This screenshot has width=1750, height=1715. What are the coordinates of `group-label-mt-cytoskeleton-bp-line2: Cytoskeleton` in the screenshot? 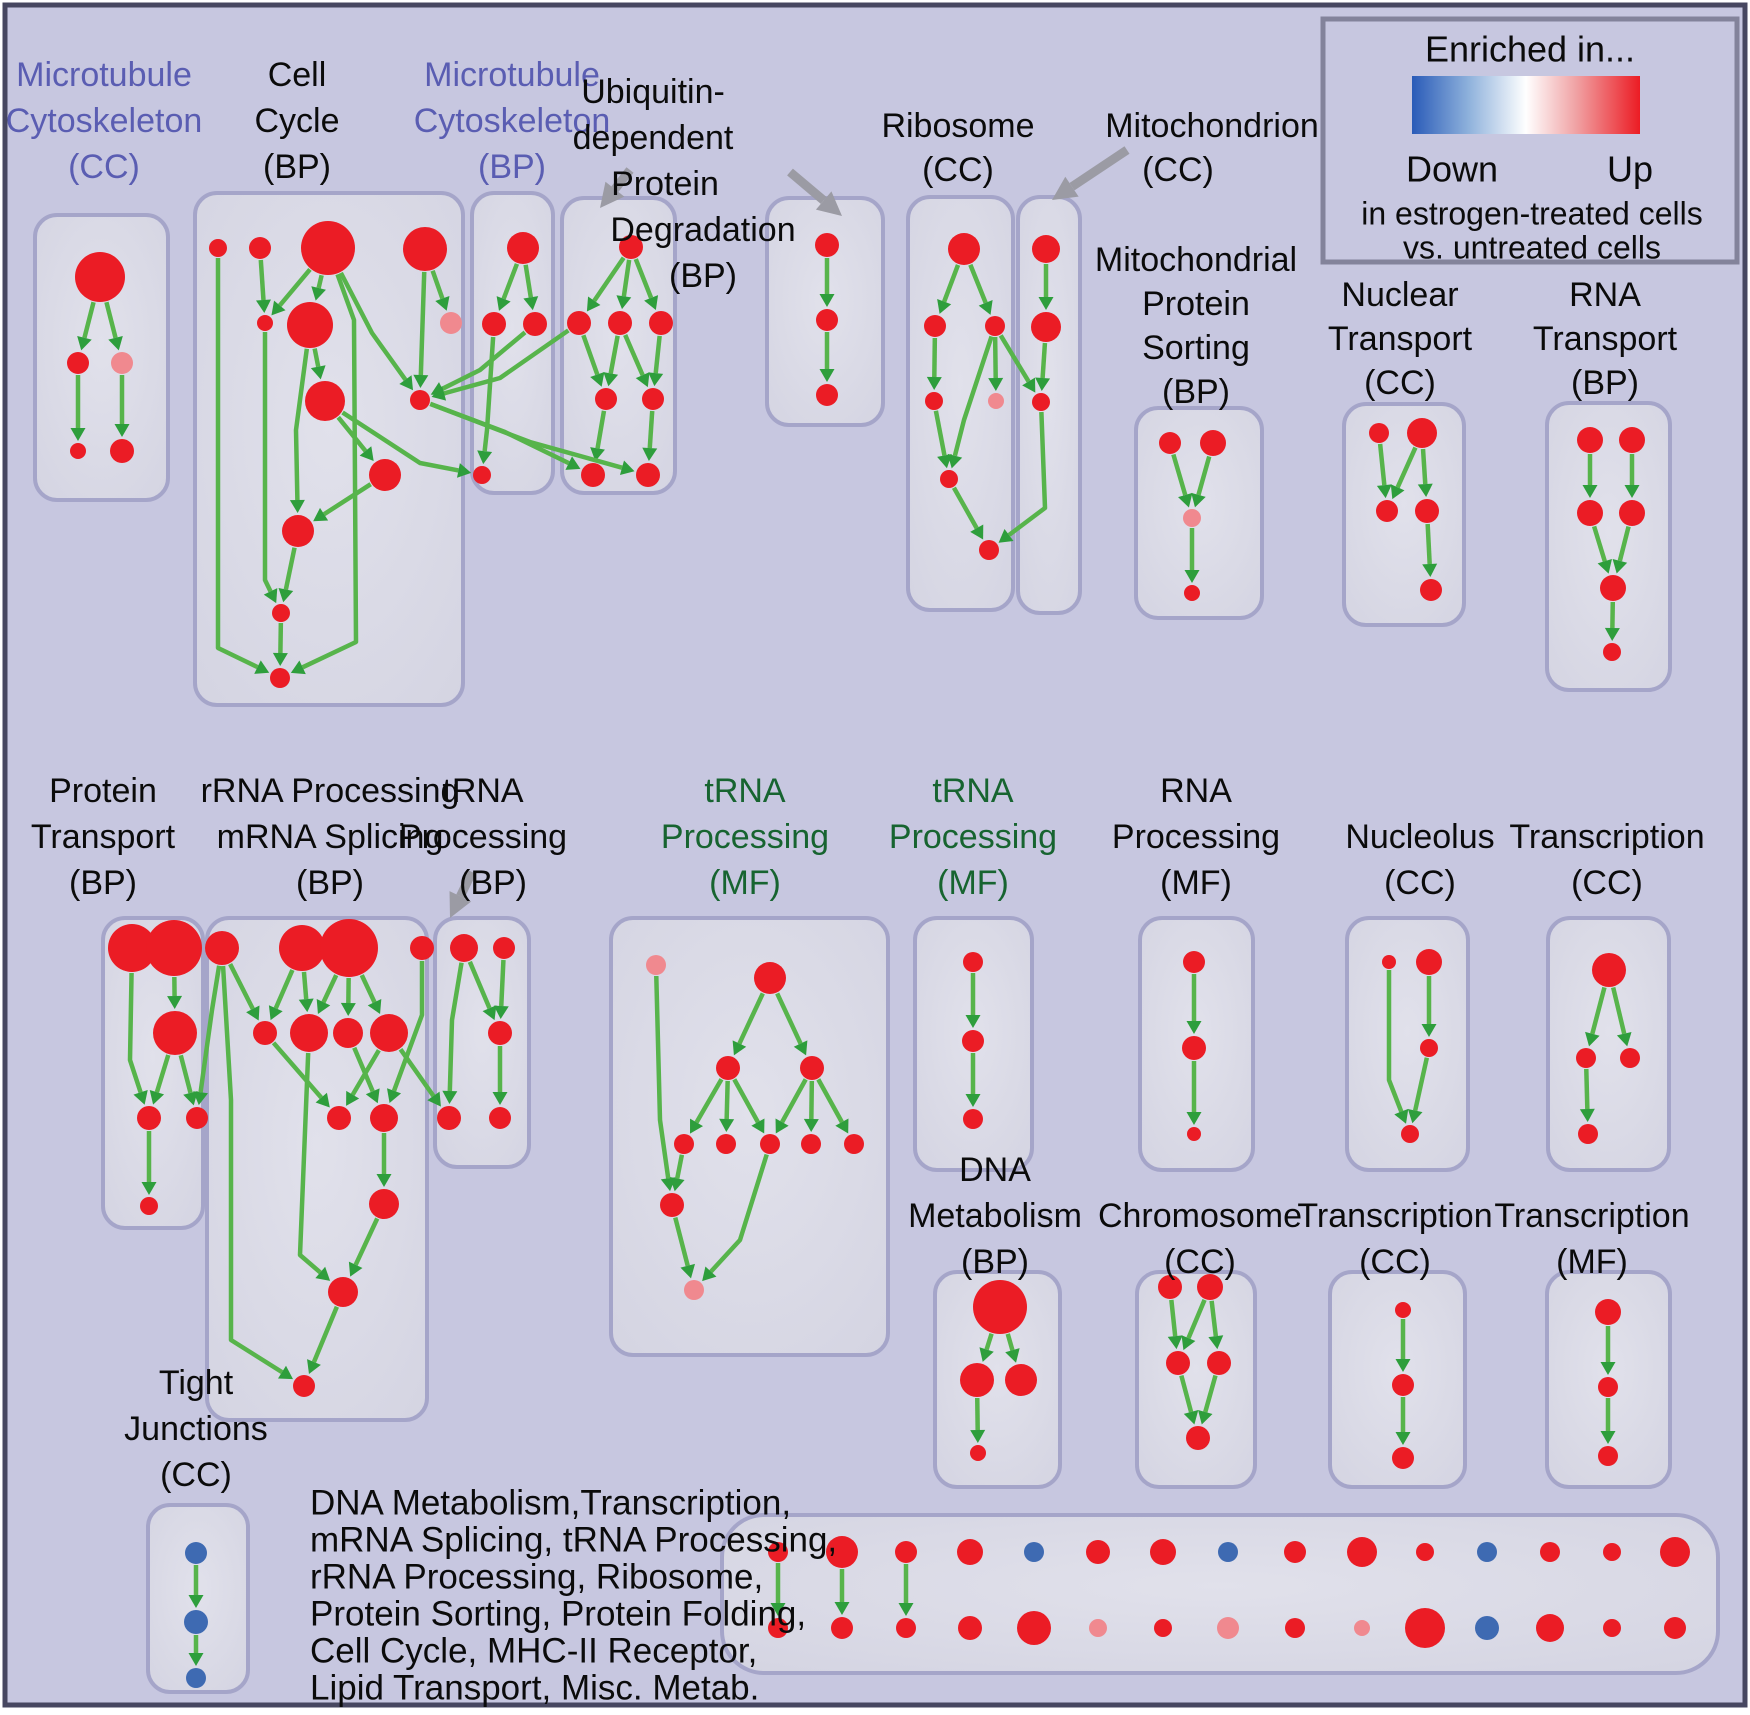 It's located at (512, 121).